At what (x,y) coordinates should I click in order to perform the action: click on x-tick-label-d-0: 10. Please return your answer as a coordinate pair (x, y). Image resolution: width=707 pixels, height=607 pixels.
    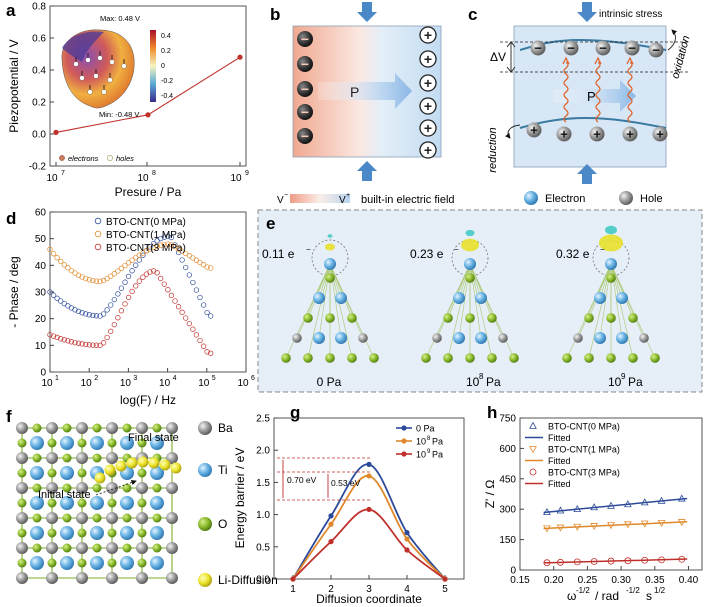
    Looking at the image, I should click on (47, 383).